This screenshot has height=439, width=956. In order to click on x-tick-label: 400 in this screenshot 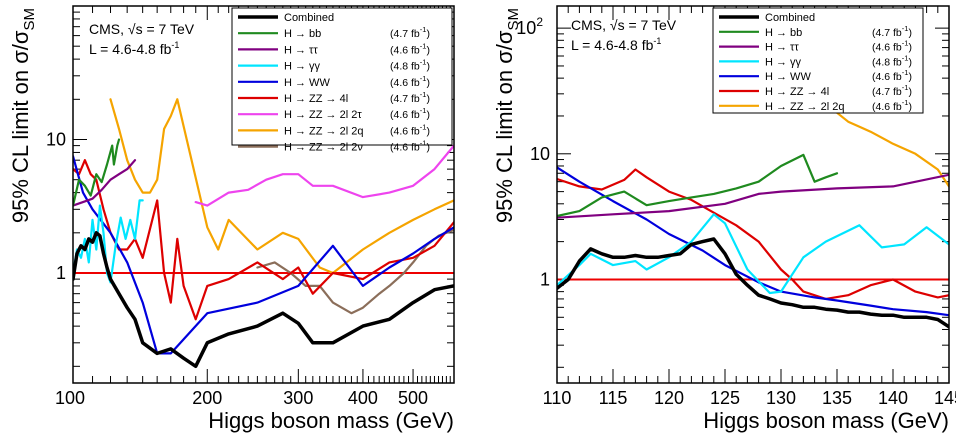, I will do `click(363, 398)`.